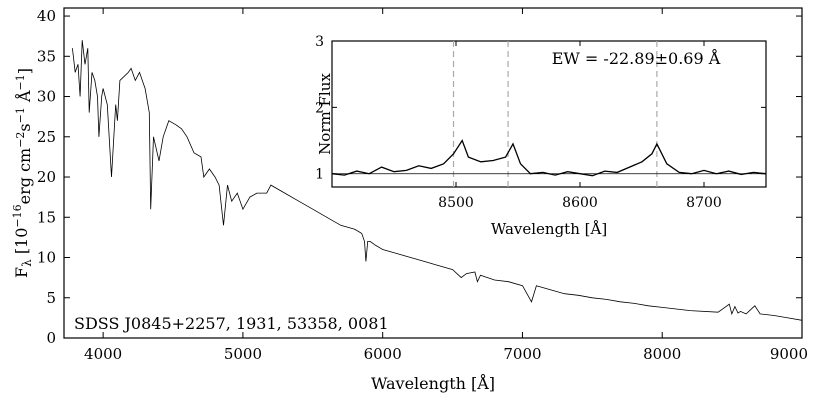 The width and height of the screenshot is (831, 400). Describe the element at coordinates (704, 203) in the screenshot. I see `inset-x-tick-label: 8700` at that location.